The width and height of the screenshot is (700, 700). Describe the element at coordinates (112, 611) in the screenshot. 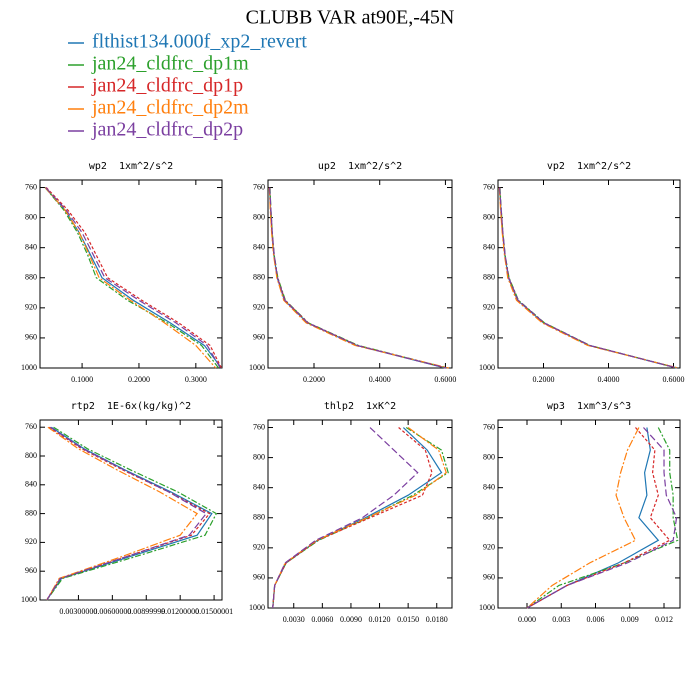

I see `x-tick-label: 0.00600000` at that location.